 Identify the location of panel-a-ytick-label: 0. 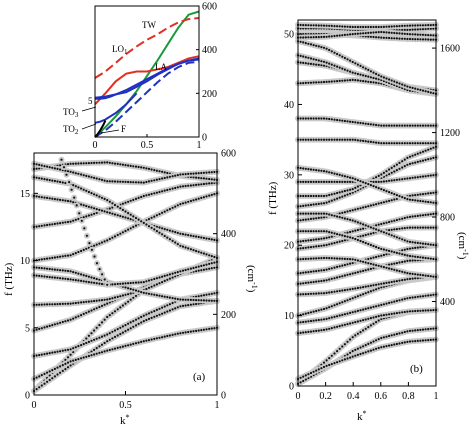
(27, 396).